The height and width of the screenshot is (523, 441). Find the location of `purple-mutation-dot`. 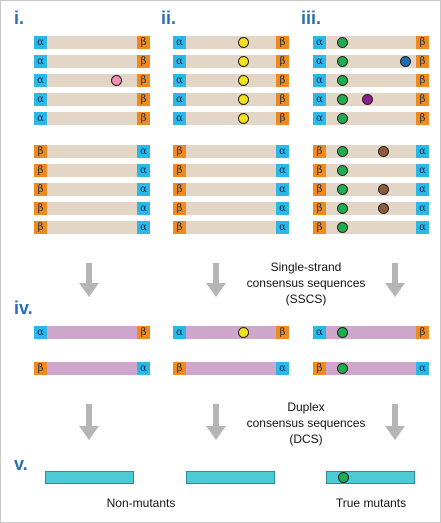

purple-mutation-dot is located at coordinates (367, 99).